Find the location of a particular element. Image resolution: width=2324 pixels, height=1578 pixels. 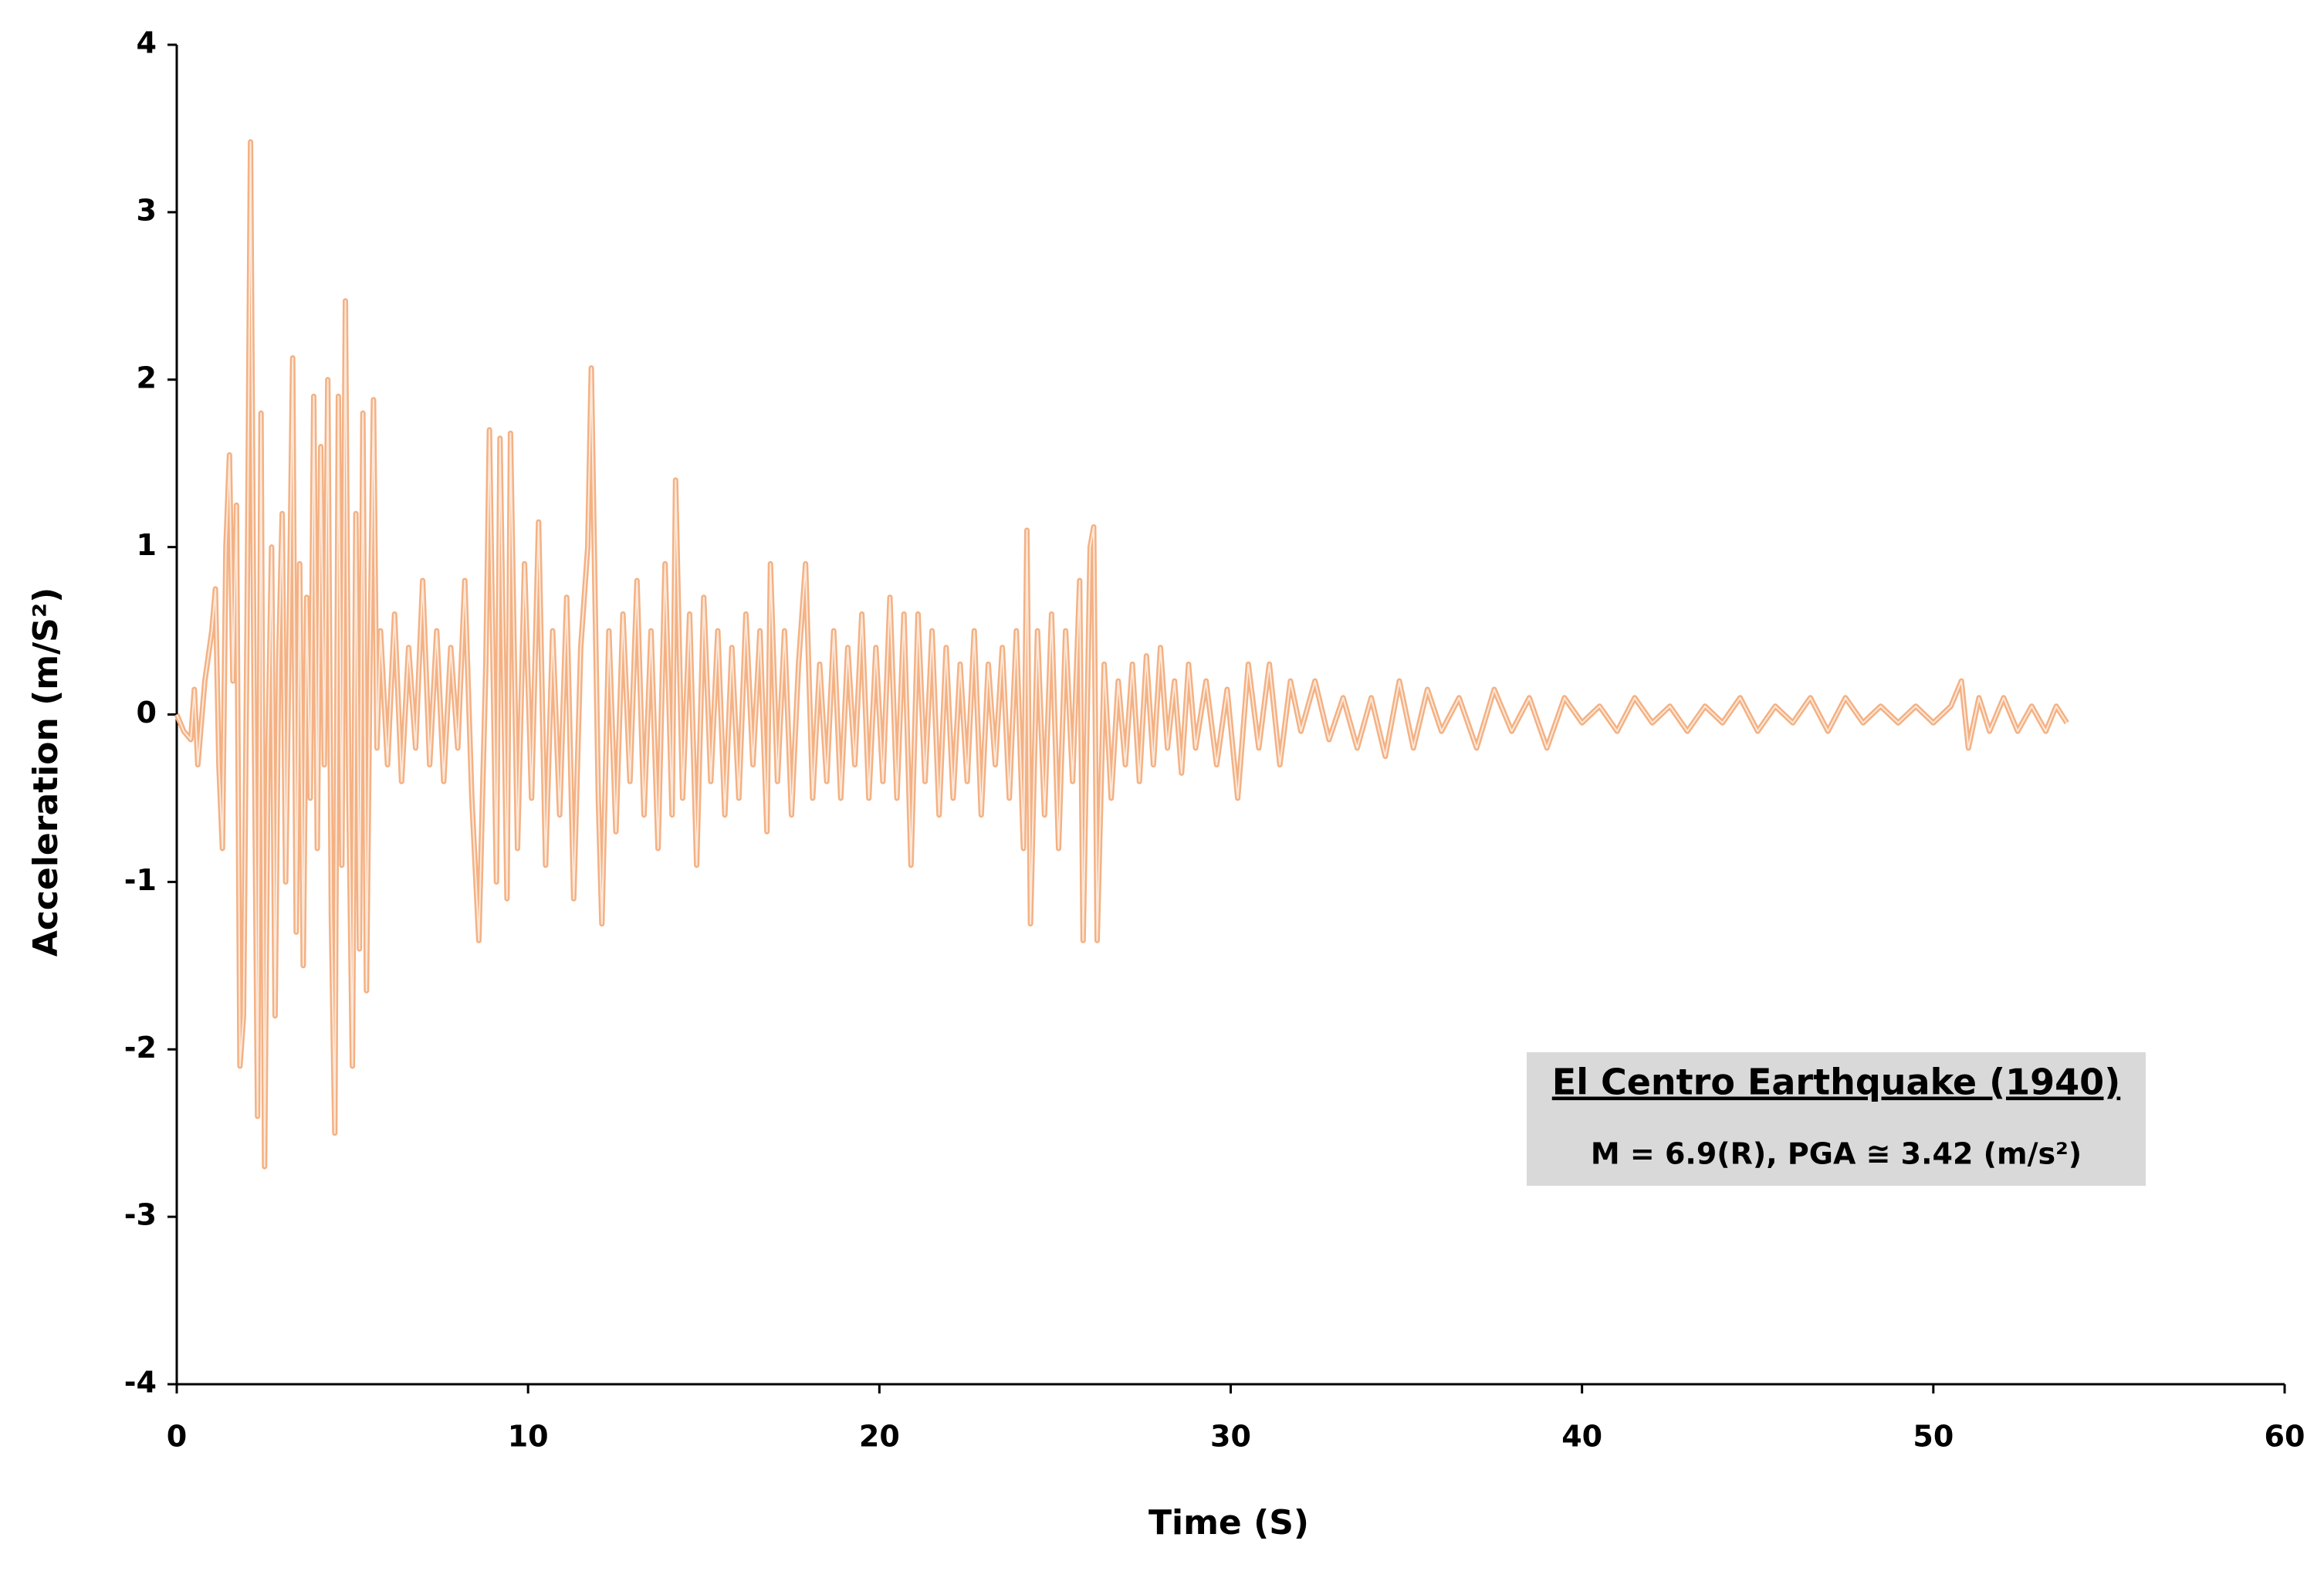

annotation-title: El Centro Earthquake (1940) is located at coordinates (1836, 1083).